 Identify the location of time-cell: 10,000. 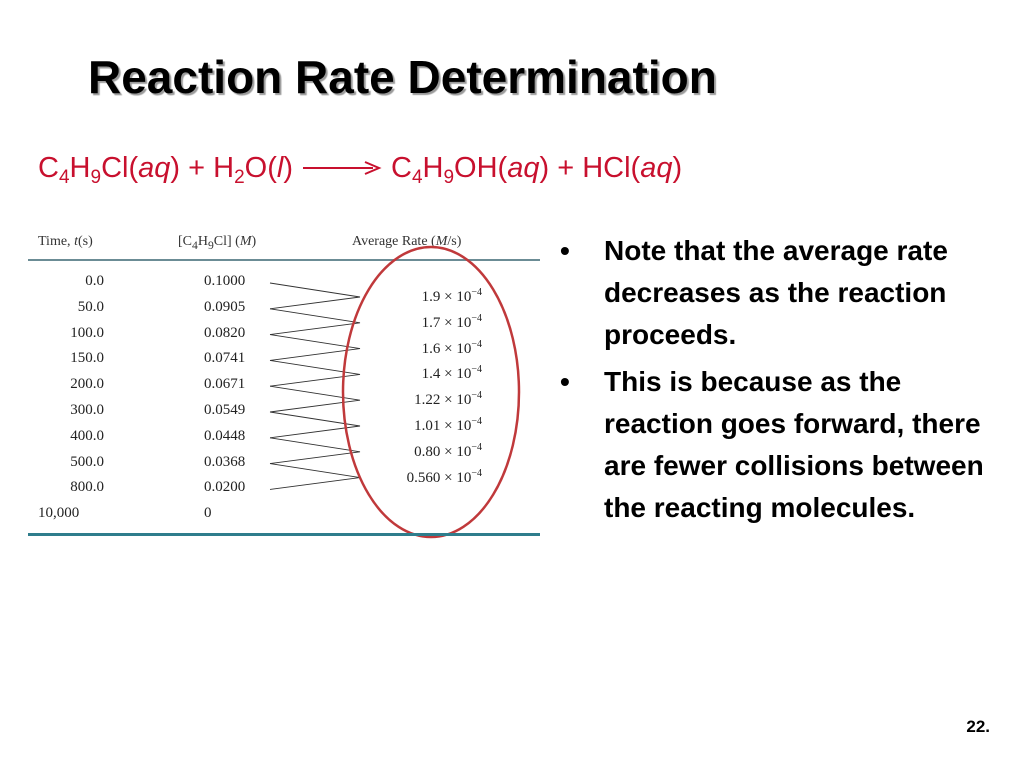
(59, 513).